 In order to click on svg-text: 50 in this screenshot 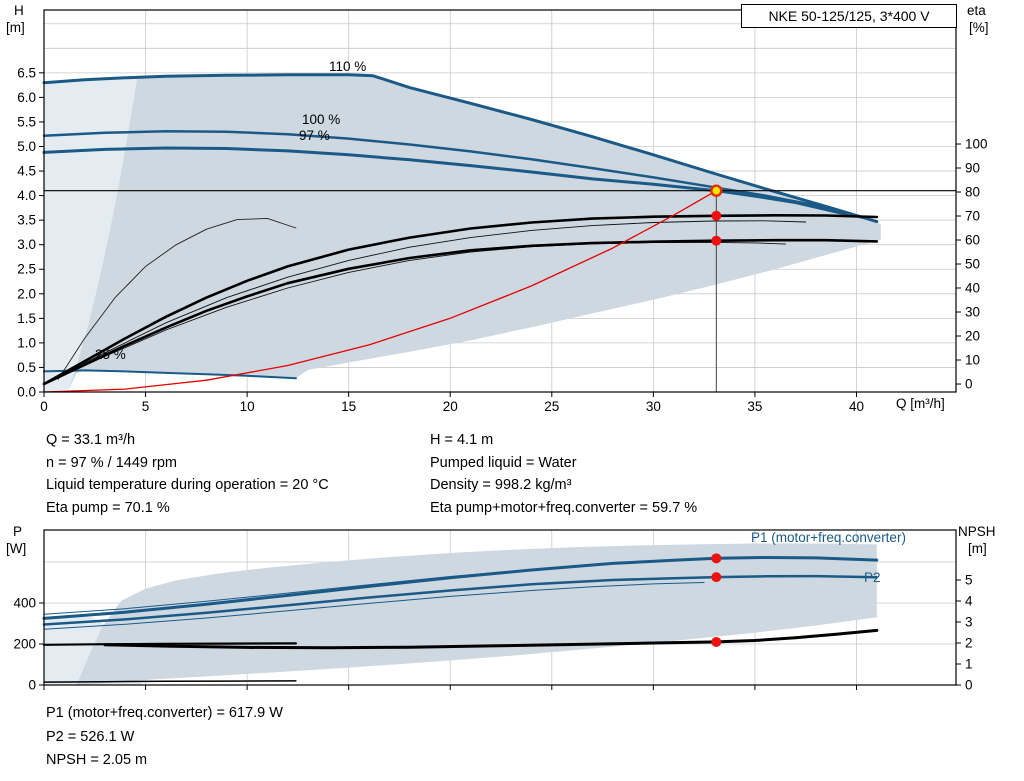, I will do `click(972, 264)`.